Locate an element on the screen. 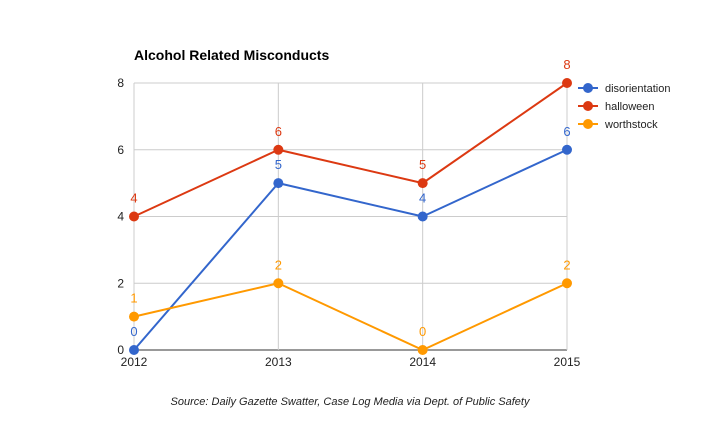 The height and width of the screenshot is (438, 701). y-tick-label: 2 is located at coordinates (120, 283).